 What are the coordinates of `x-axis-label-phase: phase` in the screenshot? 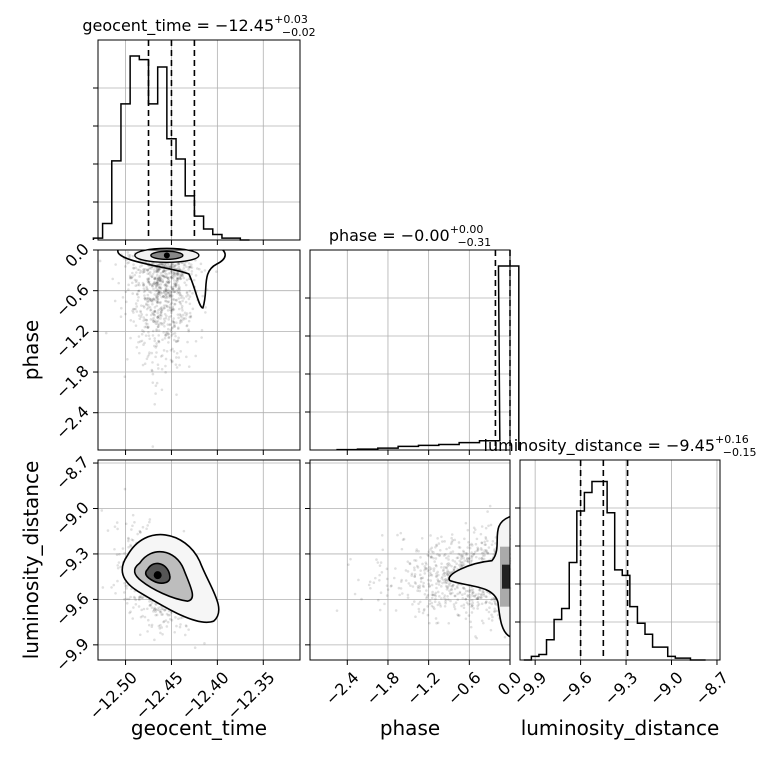 It's located at (410, 728).